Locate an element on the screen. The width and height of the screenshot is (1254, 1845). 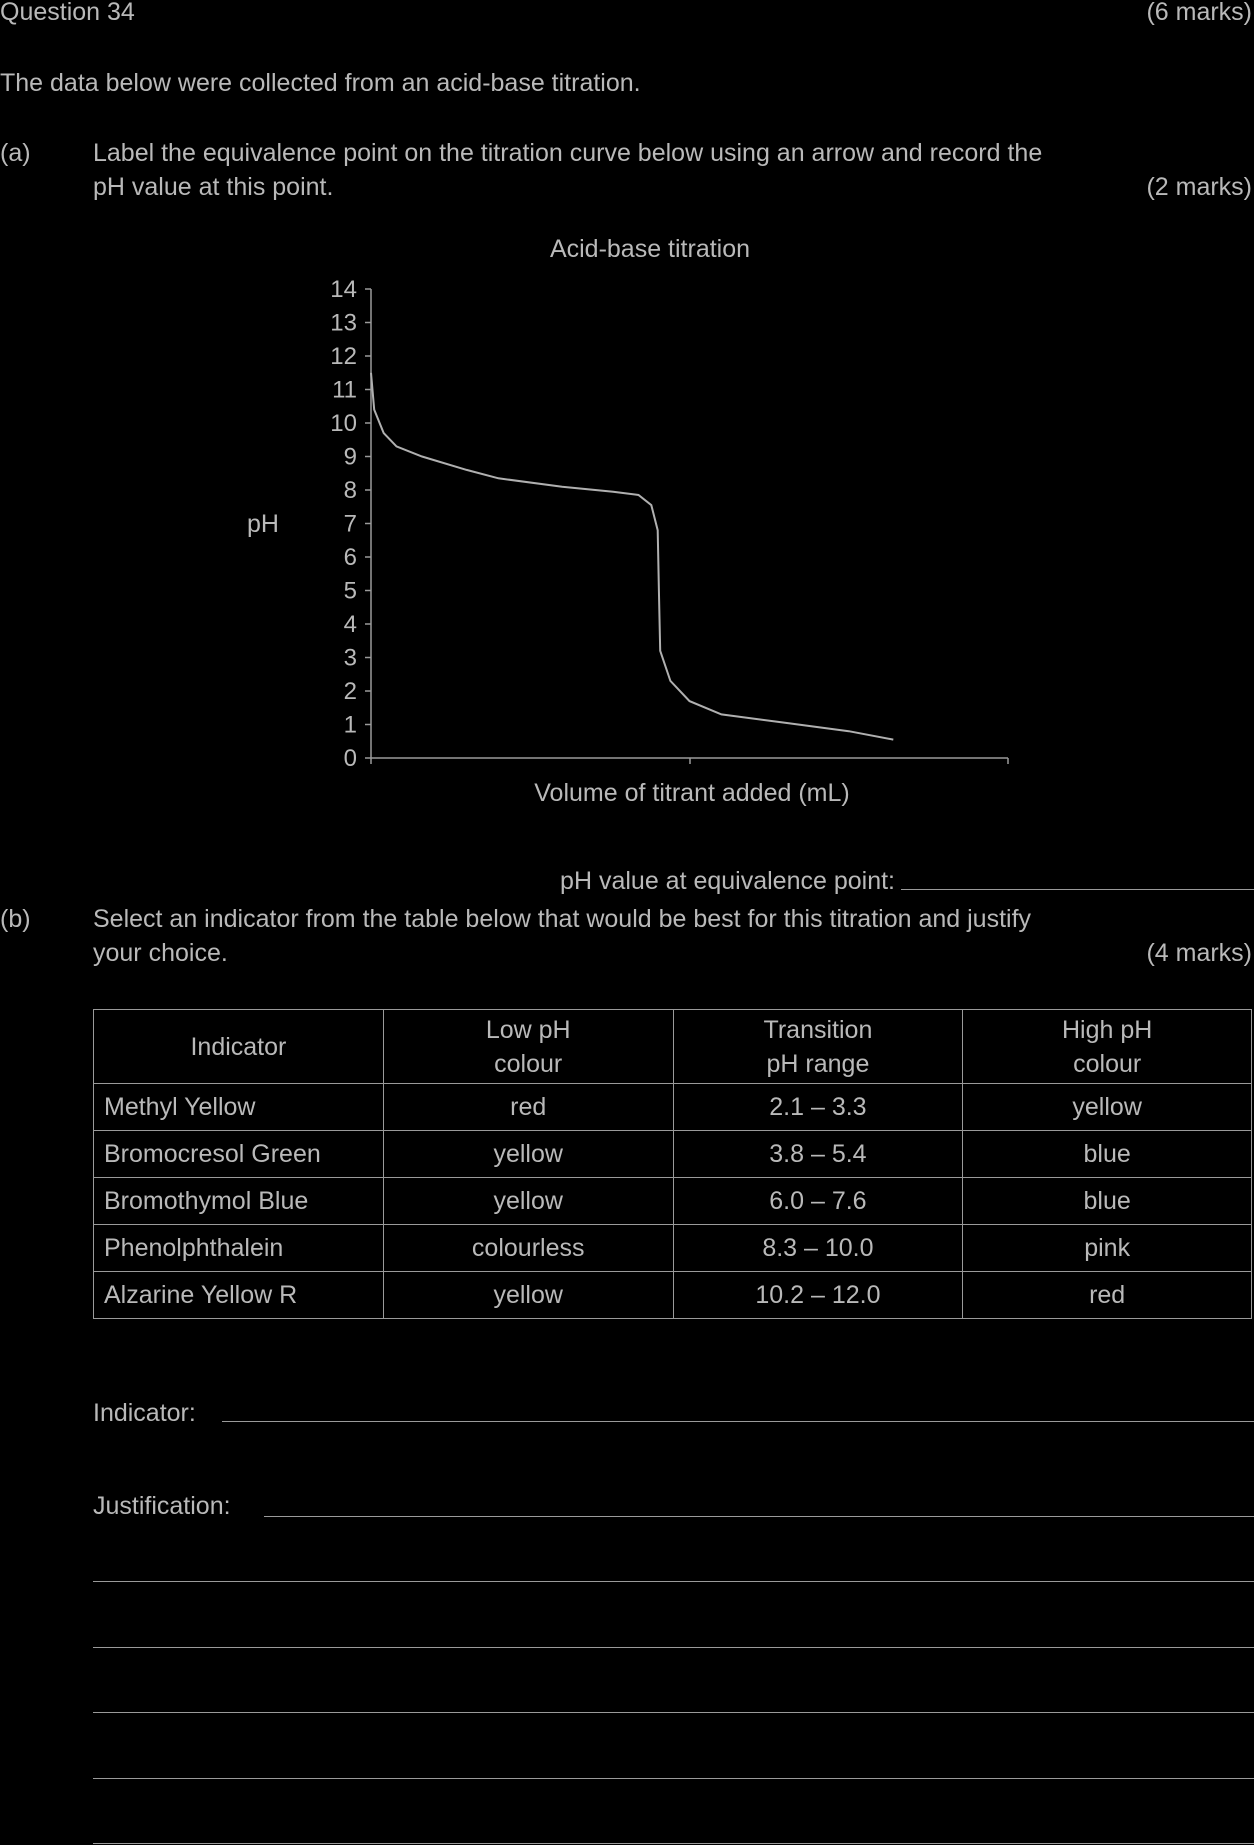
titration-curve is located at coordinates (632, 556).